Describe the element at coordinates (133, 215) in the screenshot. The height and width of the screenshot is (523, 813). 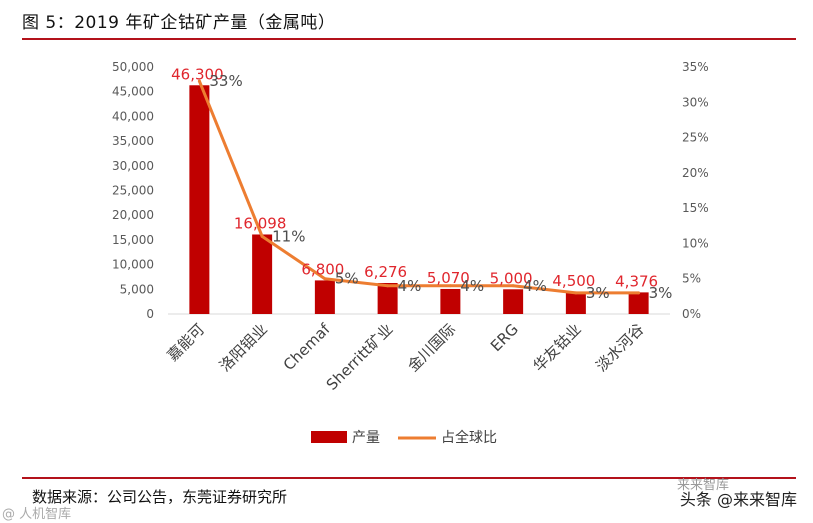
I see `y-left-tick-label: 20,000` at that location.